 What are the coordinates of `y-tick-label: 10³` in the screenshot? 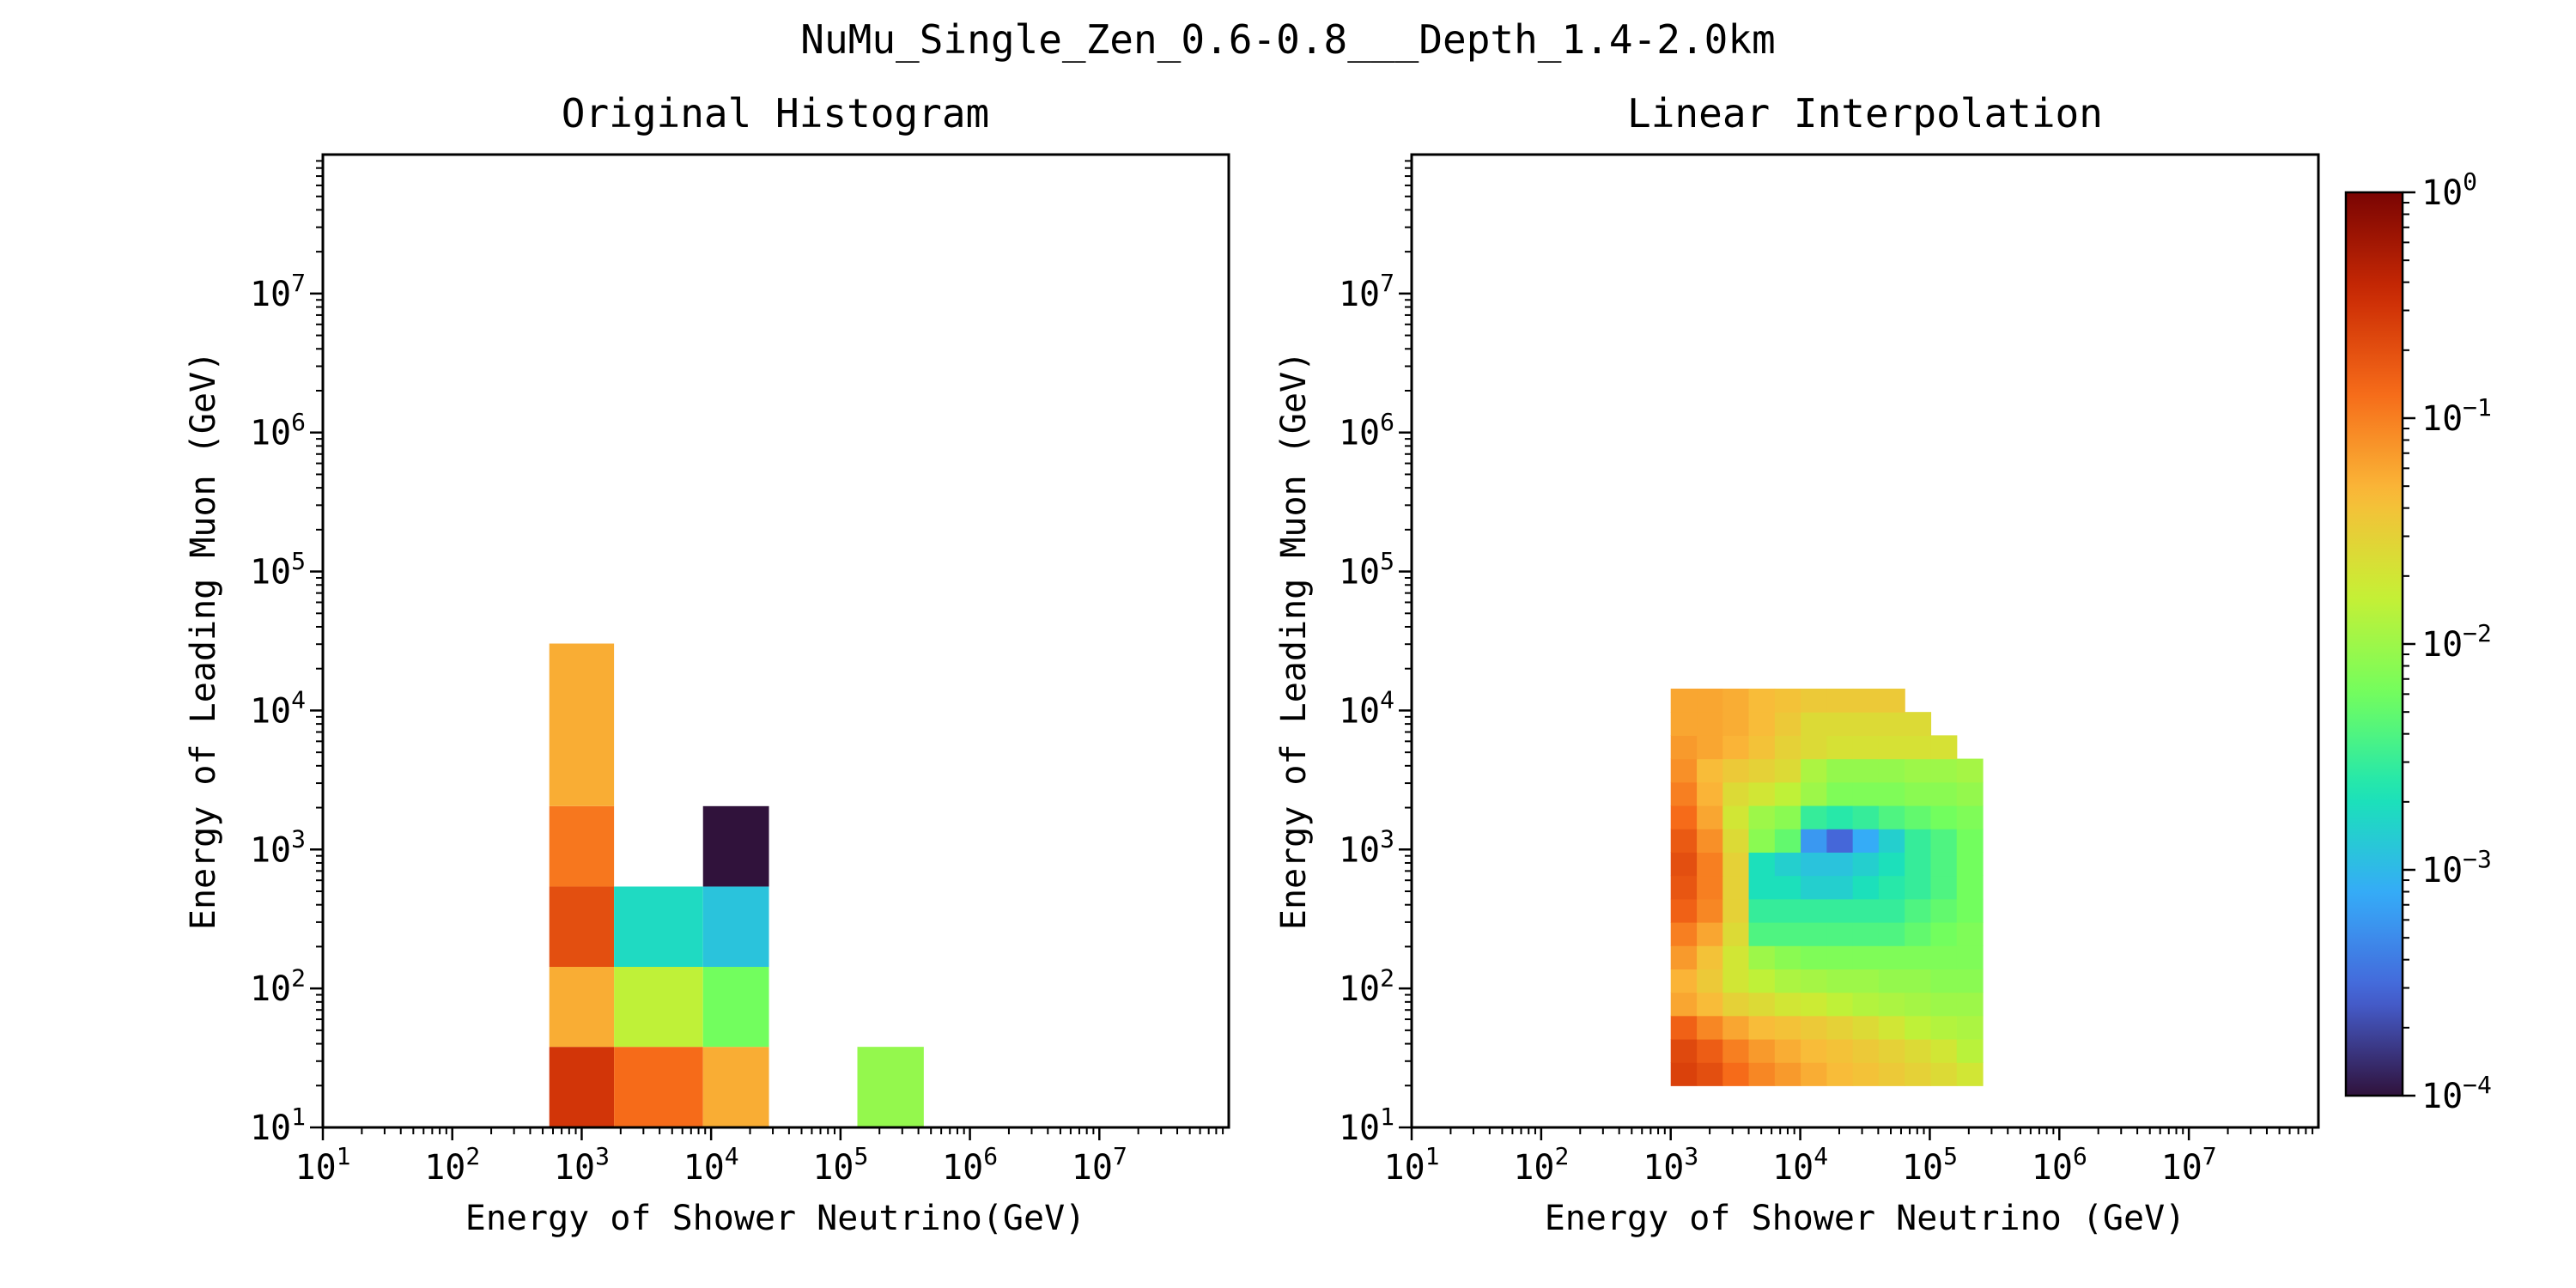 It's located at (278, 847).